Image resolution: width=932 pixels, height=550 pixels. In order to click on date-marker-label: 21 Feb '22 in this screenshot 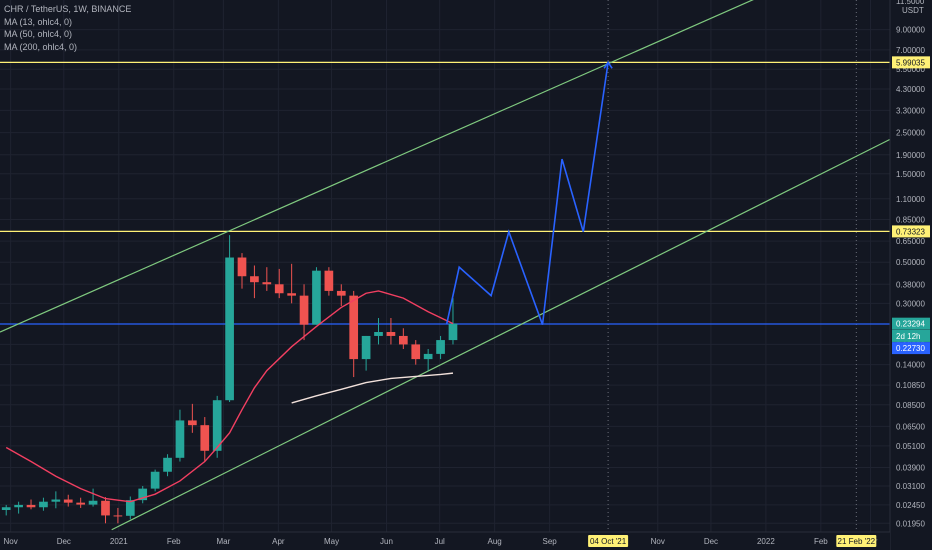, I will do `click(857, 541)`.